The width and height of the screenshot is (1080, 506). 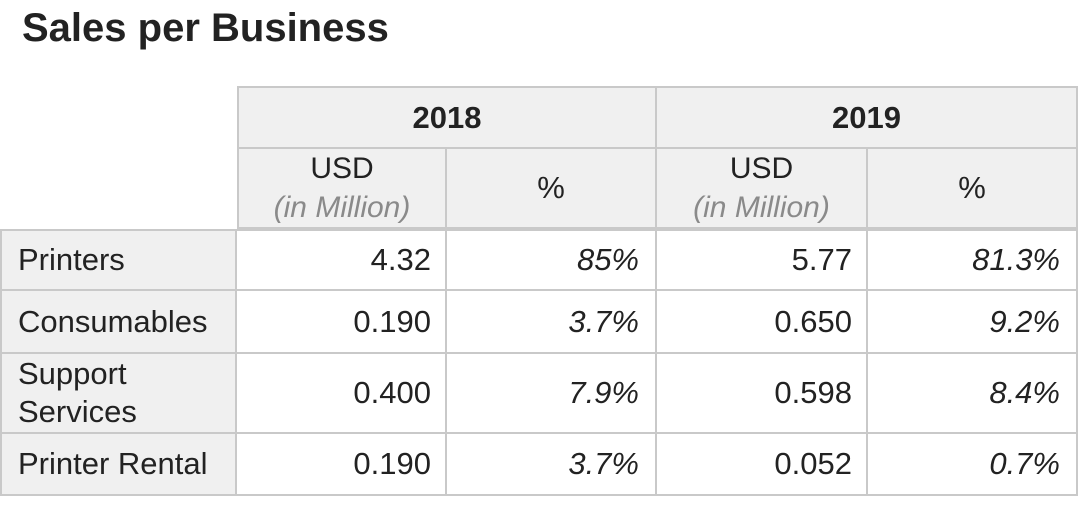 I want to click on cell-usd-2019: 5.77, so click(x=762, y=260).